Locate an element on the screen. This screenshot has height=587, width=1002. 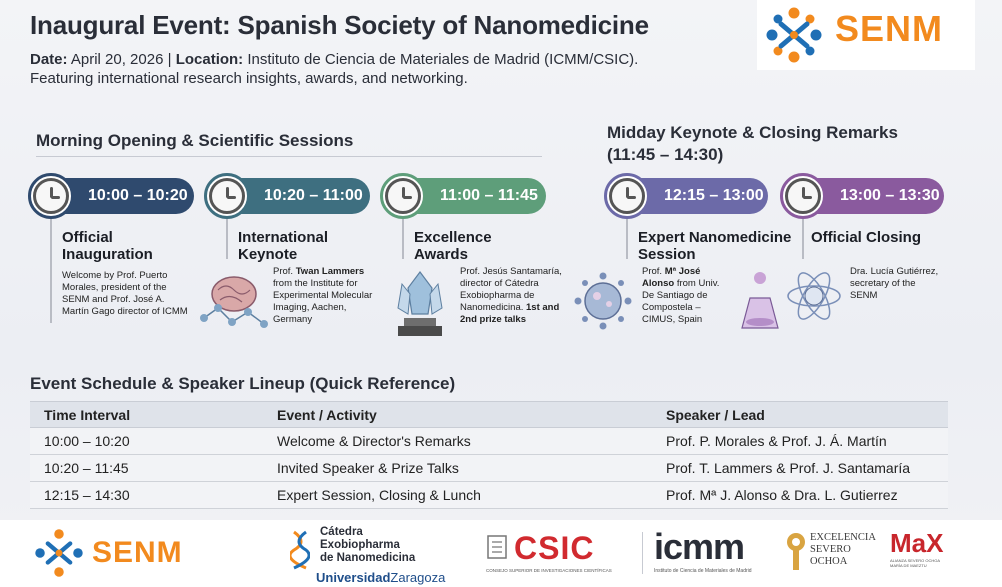
midday-title-line2: (11:45 – 14:30) is located at coordinates (665, 154).